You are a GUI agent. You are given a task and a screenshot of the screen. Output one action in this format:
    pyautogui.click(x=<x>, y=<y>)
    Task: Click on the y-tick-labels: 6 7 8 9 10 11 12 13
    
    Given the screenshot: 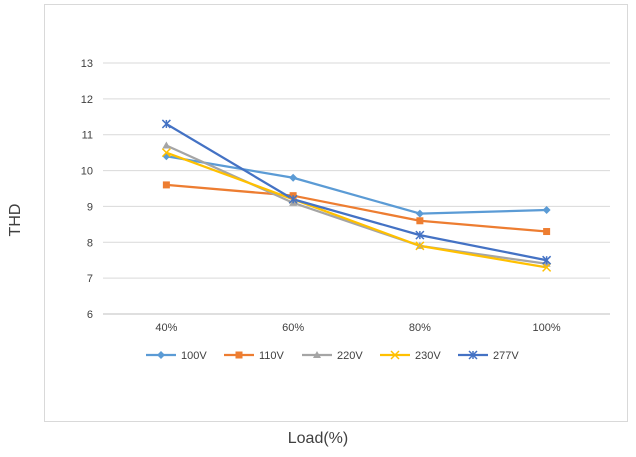 What is the action you would take?
    pyautogui.click(x=87, y=189)
    